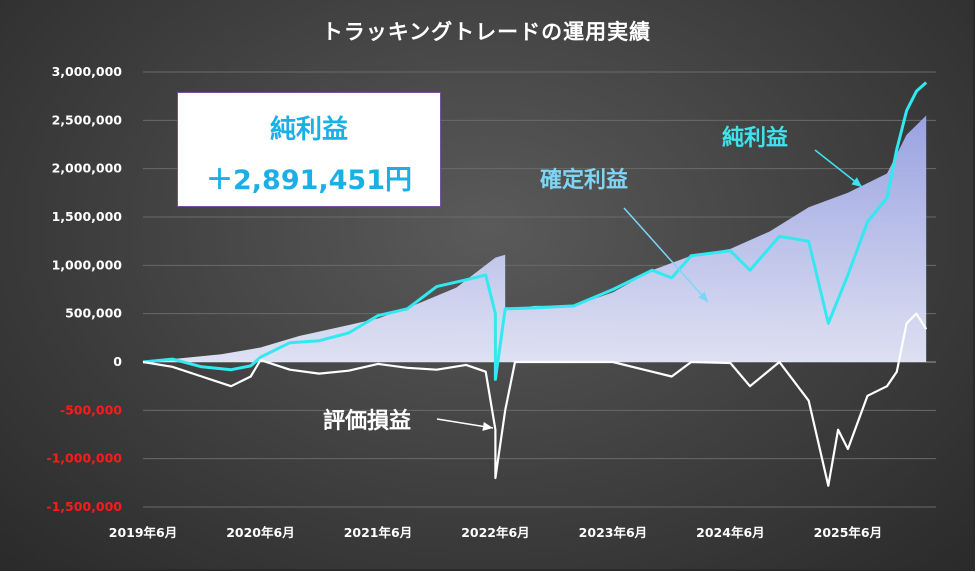 This screenshot has height=572, width=977. I want to click on x-tick-label: 2019年6月, so click(143, 532).